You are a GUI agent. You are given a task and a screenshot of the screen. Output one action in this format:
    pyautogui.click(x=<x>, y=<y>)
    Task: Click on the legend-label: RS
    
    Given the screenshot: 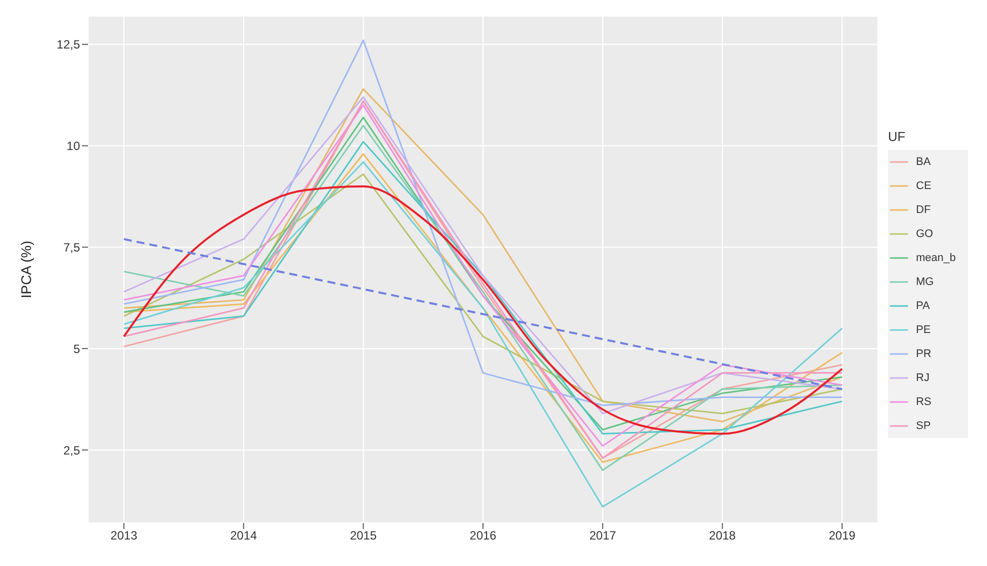 What is the action you would take?
    pyautogui.click(x=924, y=402)
    